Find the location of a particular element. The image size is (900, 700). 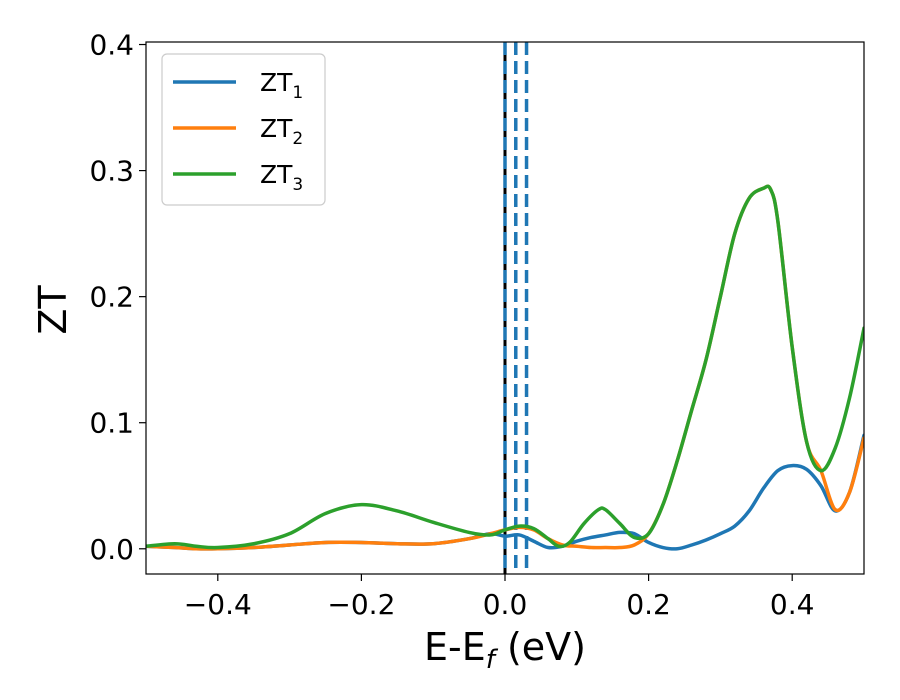

x-axis-label-main: E-E is located at coordinates (455, 647).